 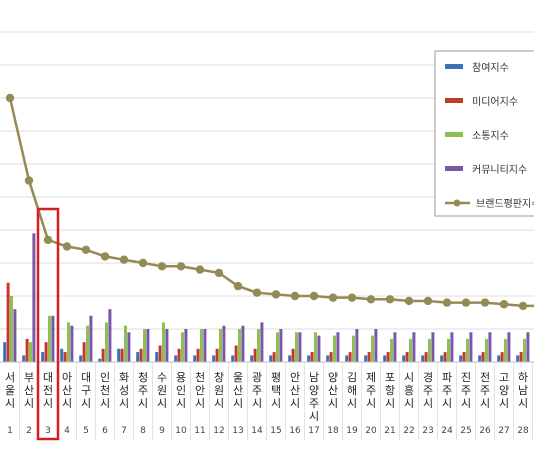 I want to click on rank-label: 11, so click(x=199, y=431).